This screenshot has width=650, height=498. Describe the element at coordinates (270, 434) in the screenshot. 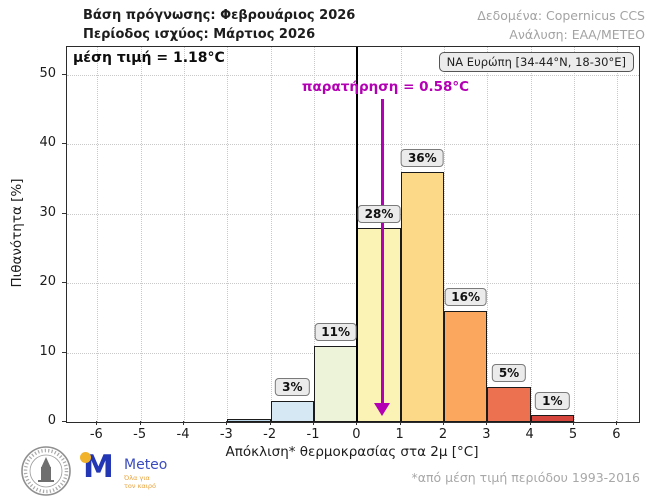

I see `x-tick-label: -2` at that location.